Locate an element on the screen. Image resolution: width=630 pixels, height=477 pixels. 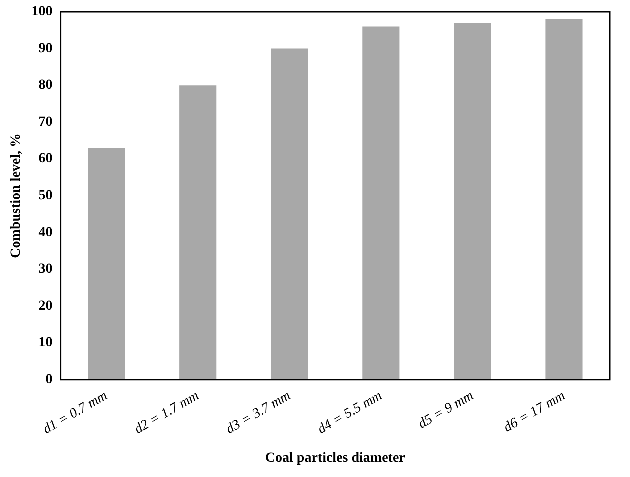
y-tick-label: 0 is located at coordinates (49, 380).